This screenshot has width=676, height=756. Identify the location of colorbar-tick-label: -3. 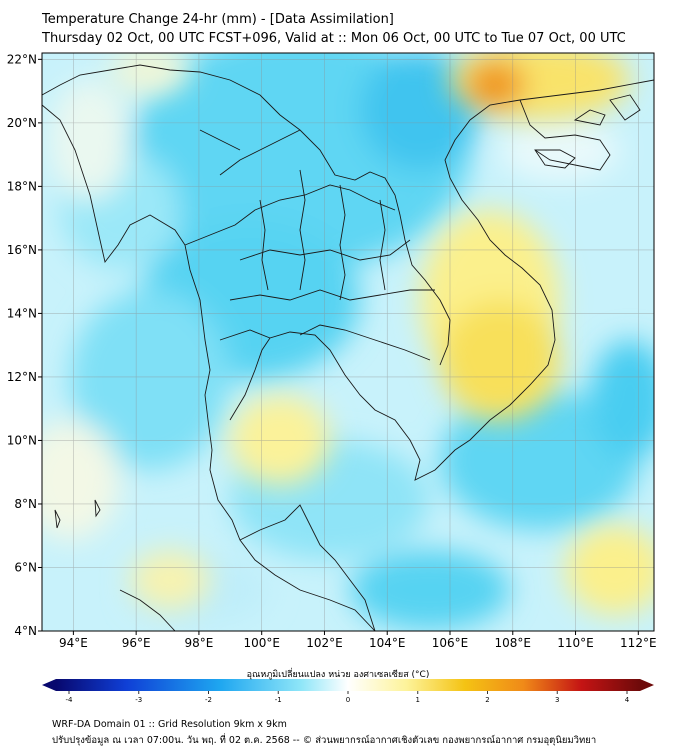
(138, 700).